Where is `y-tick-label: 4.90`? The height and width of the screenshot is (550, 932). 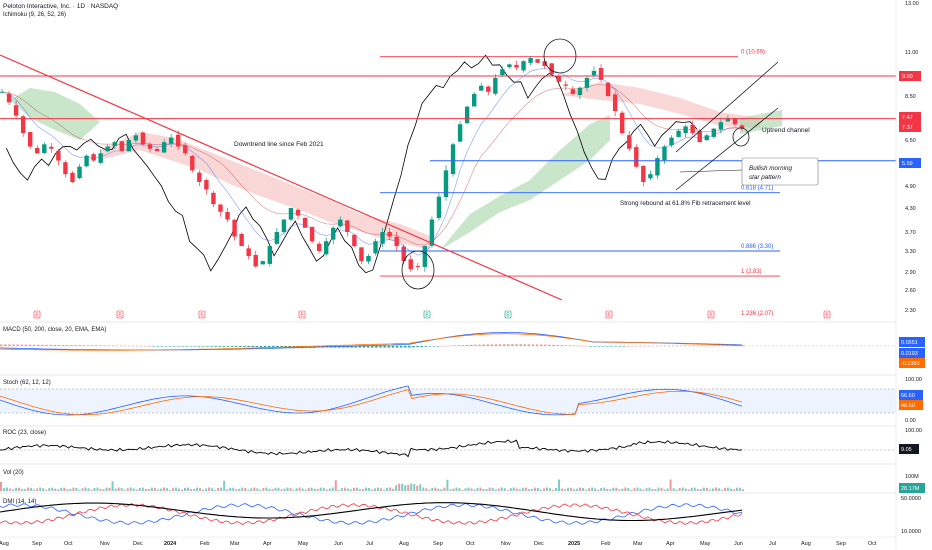
y-tick-label: 4.90 is located at coordinates (910, 187).